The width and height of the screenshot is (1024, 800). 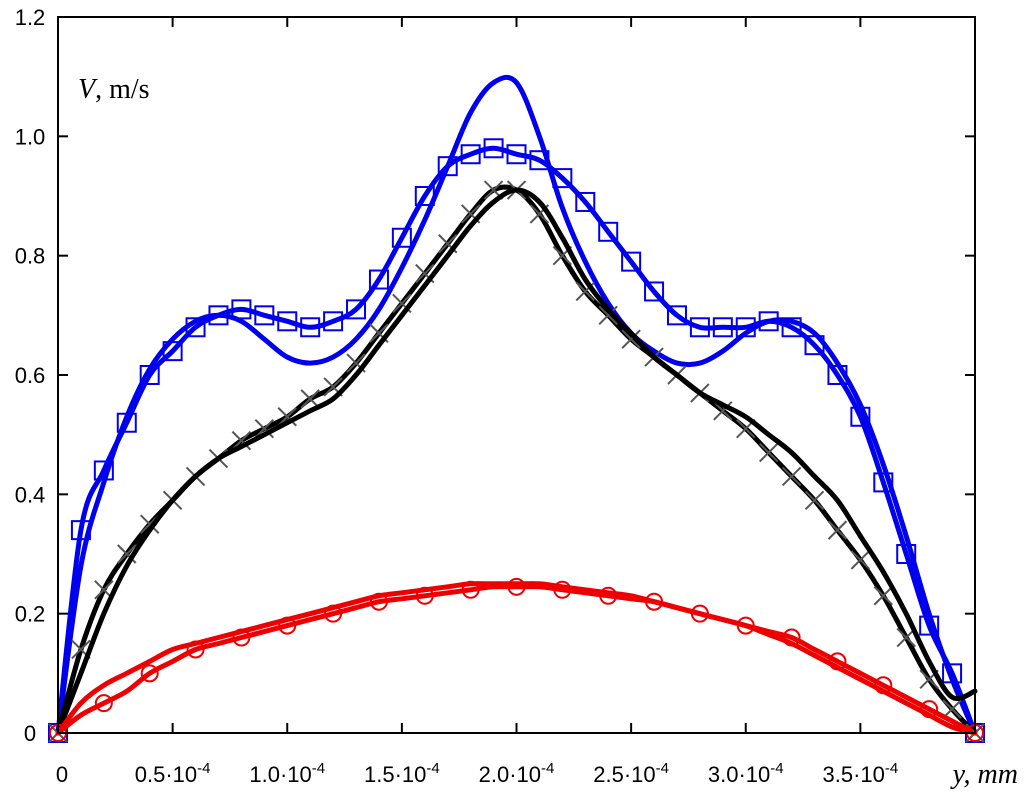 What do you see at coordinates (517, 773) in the screenshot?
I see `x-tick-label: 2.0·10⁻⁴` at bounding box center [517, 773].